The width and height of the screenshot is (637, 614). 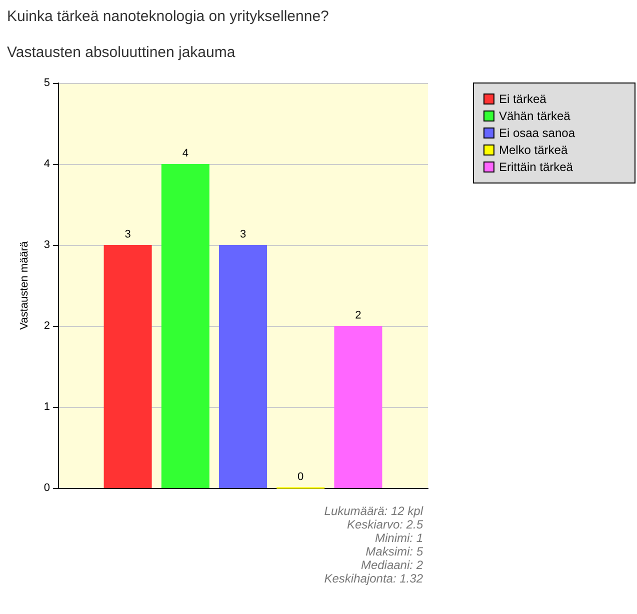 I want to click on legend-label: Ei osaa sanoa, so click(x=537, y=133).